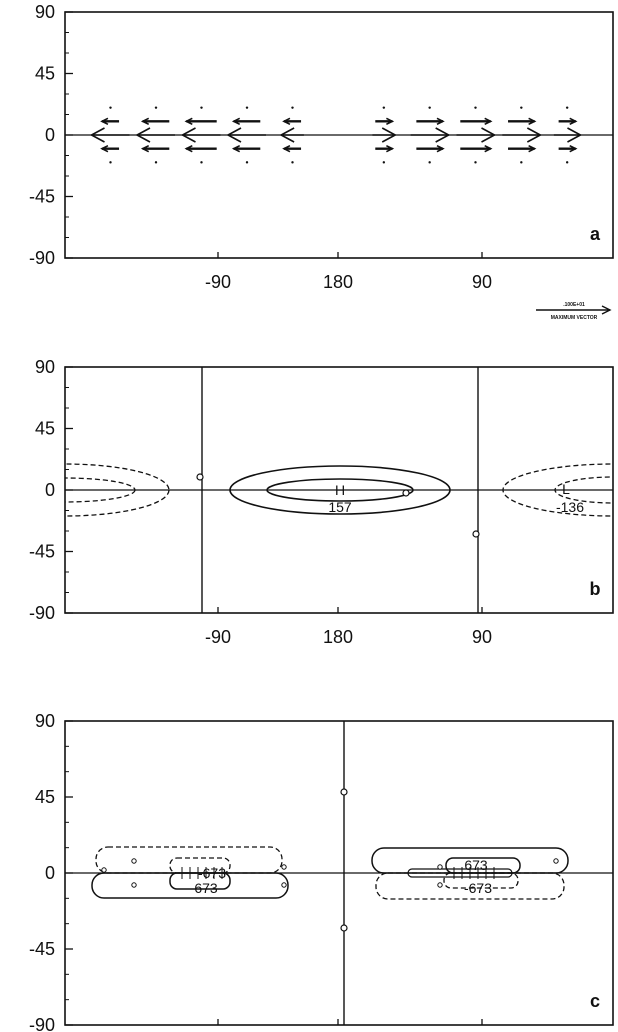  I want to click on reference-arrow-head, so click(606, 310).